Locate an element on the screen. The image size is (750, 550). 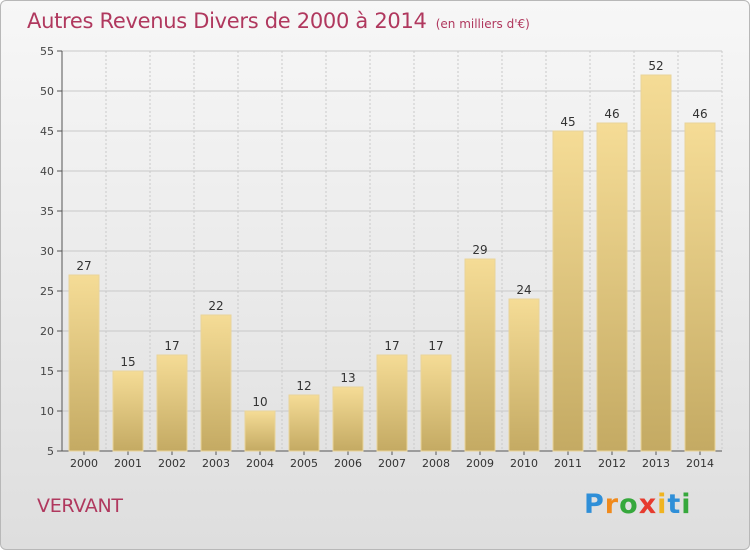
y-tick-label: 40 is located at coordinates (47, 171).